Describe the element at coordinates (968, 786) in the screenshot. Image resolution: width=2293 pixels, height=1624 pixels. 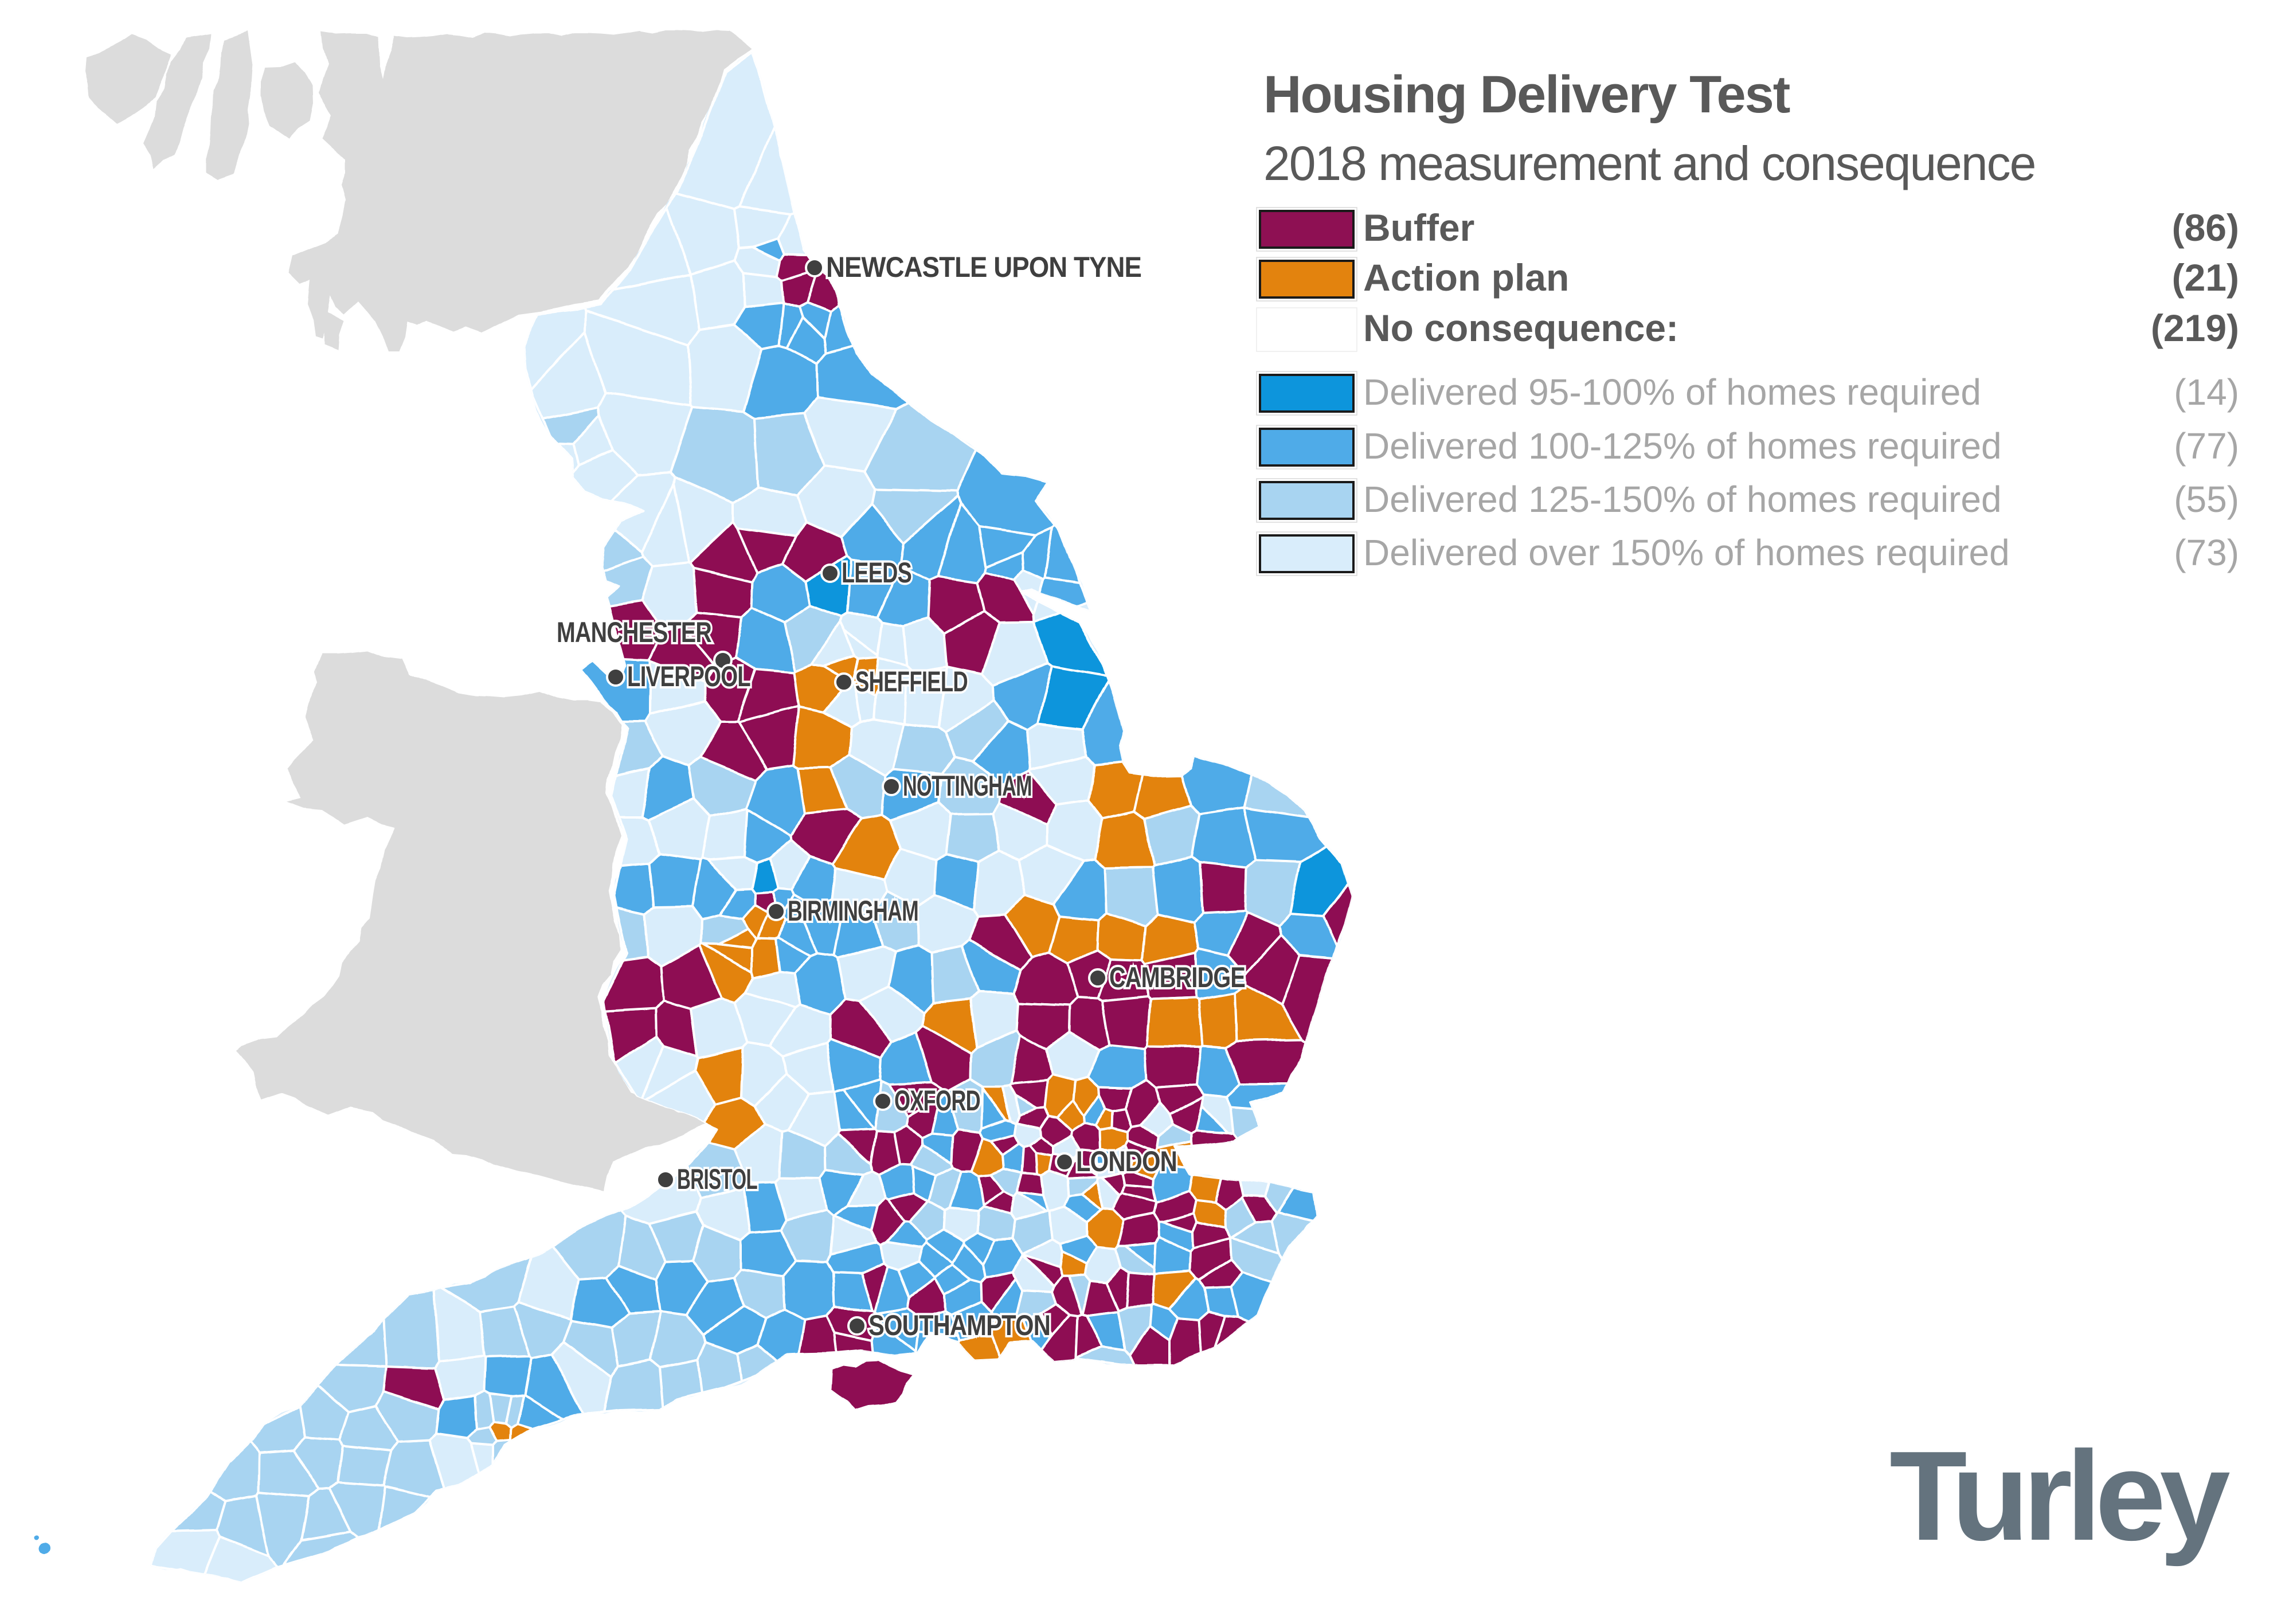
I see `svg-text: NOTTINGHAM` at that location.